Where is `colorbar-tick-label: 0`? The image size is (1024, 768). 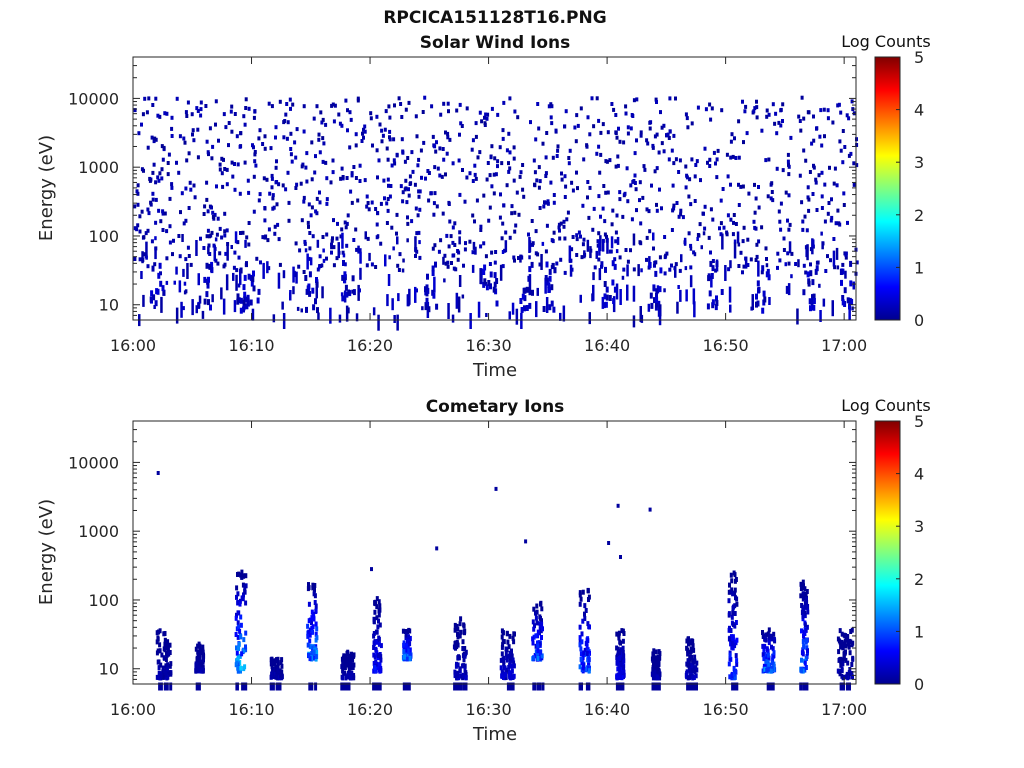 colorbar-tick-label: 0 is located at coordinates (919, 320).